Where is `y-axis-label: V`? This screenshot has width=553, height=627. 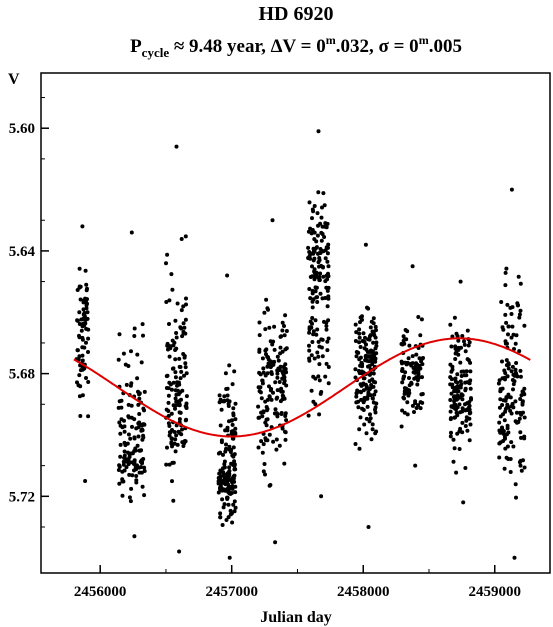 y-axis-label: V is located at coordinates (14, 79).